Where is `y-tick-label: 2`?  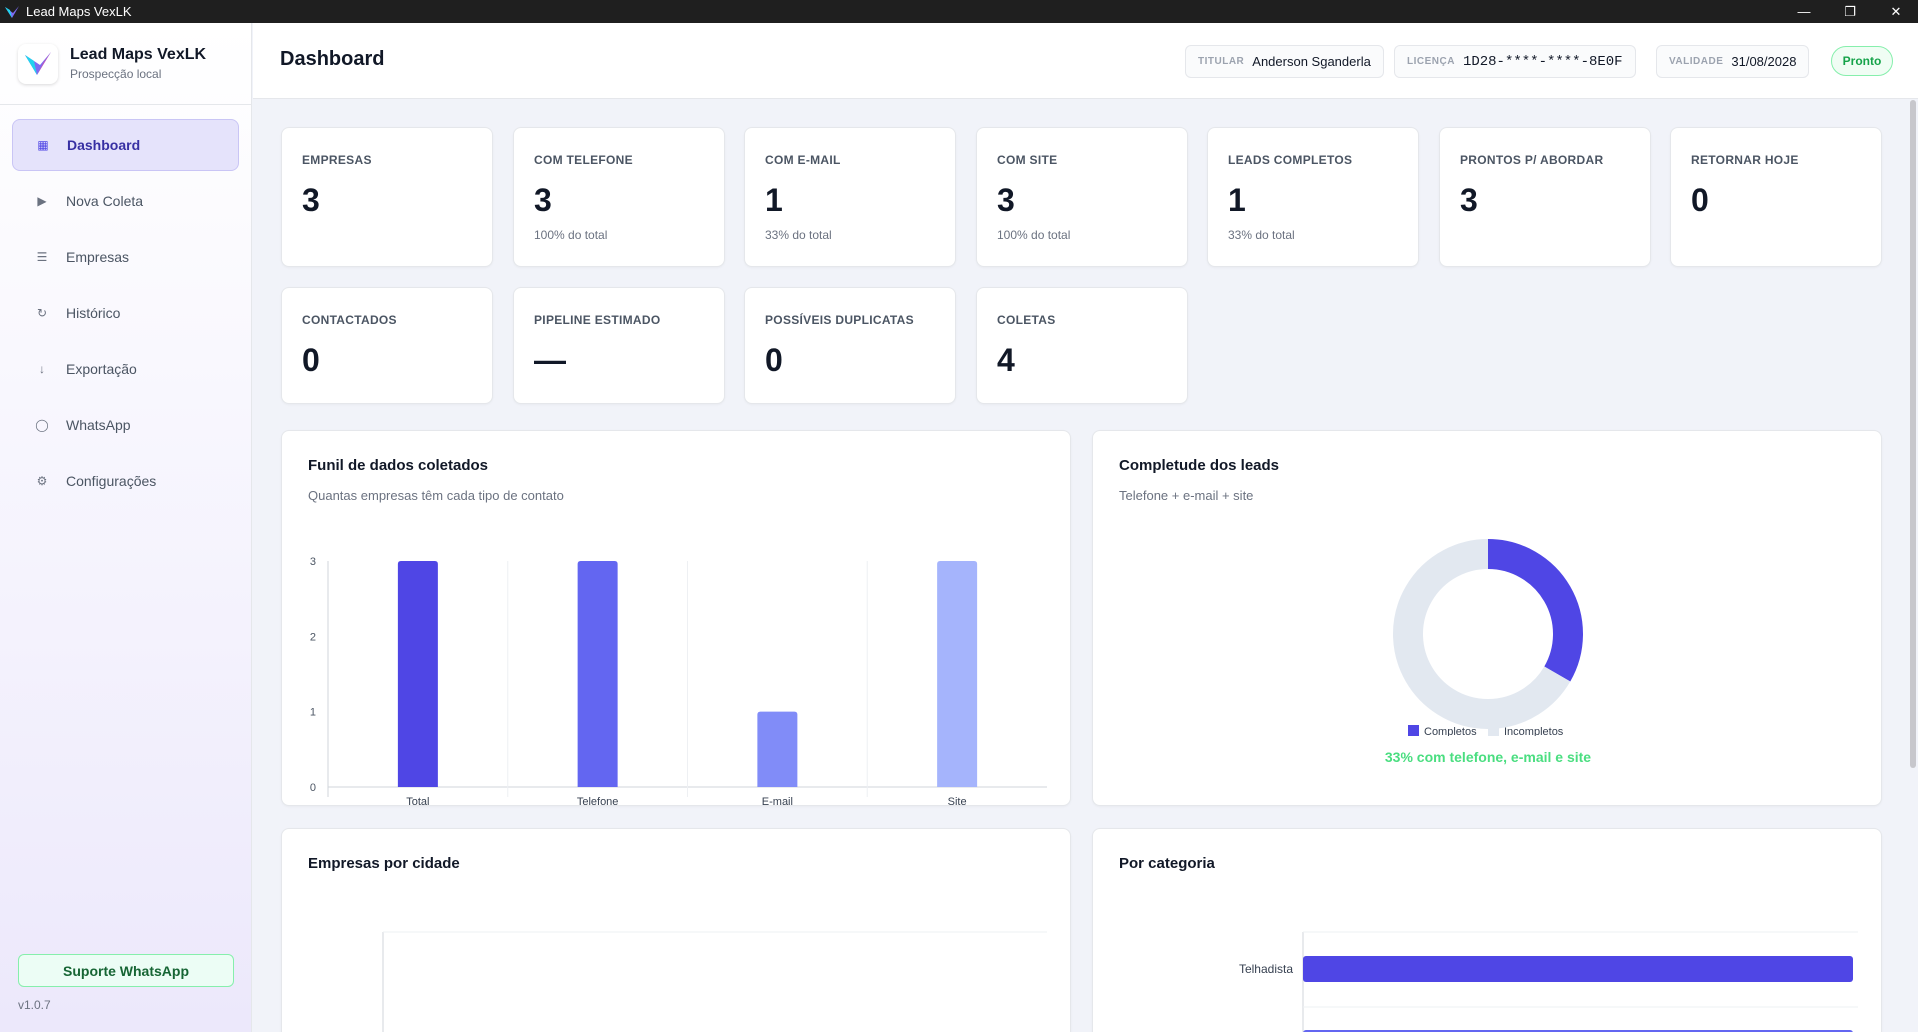
y-tick-label: 2 is located at coordinates (313, 637).